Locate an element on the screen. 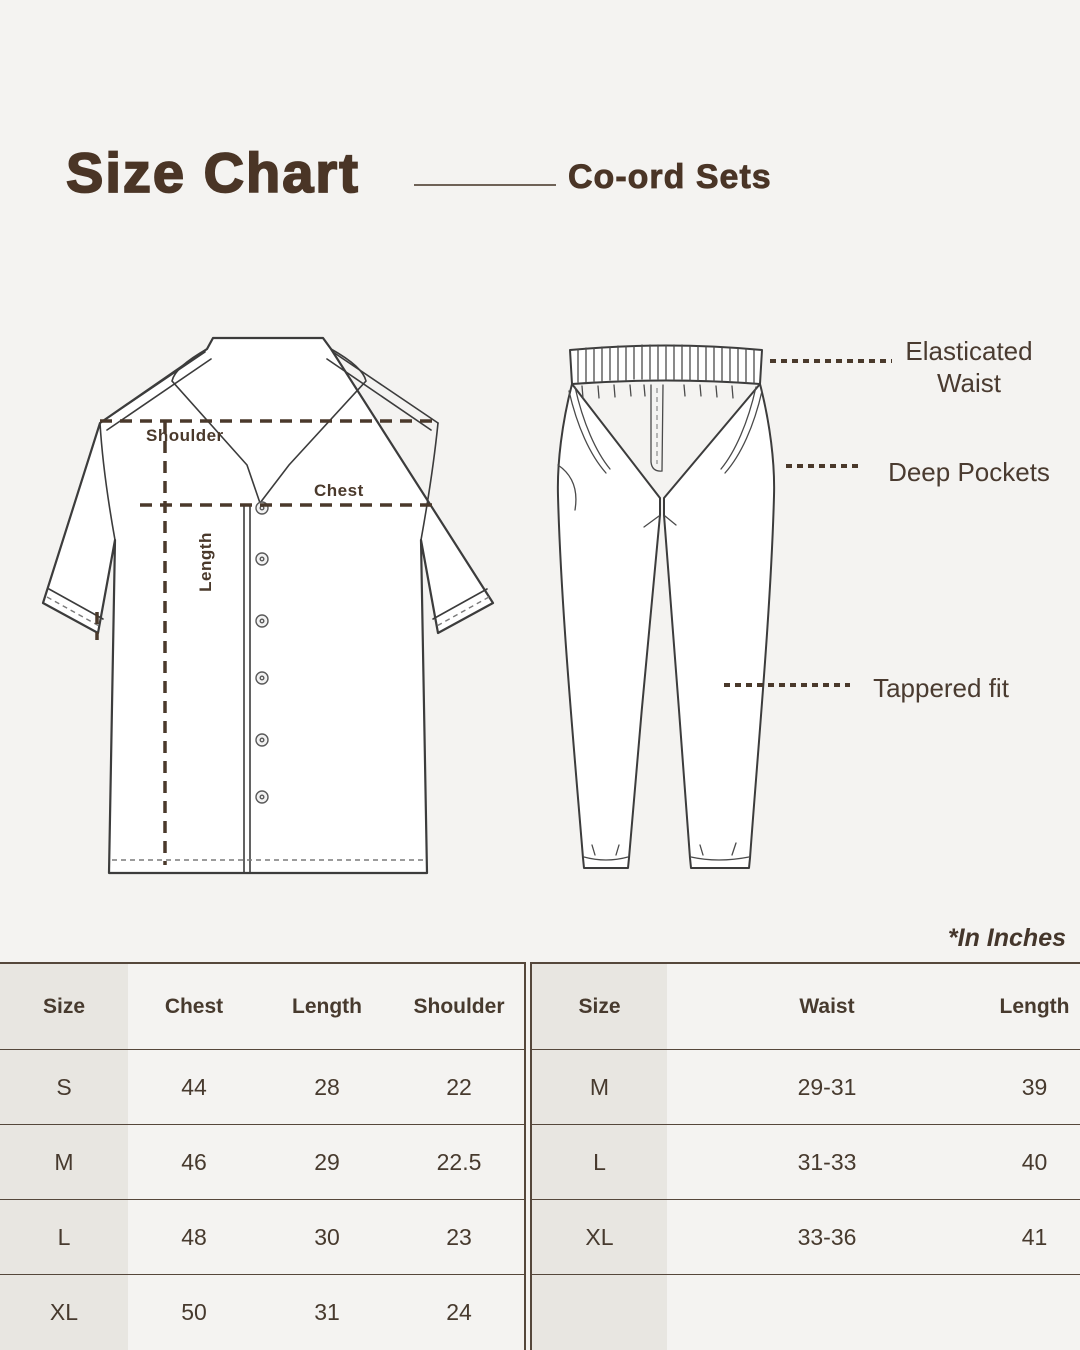 The width and height of the screenshot is (1080, 1350). tapered-fit-callout: Tappered fit is located at coordinates (941, 688).